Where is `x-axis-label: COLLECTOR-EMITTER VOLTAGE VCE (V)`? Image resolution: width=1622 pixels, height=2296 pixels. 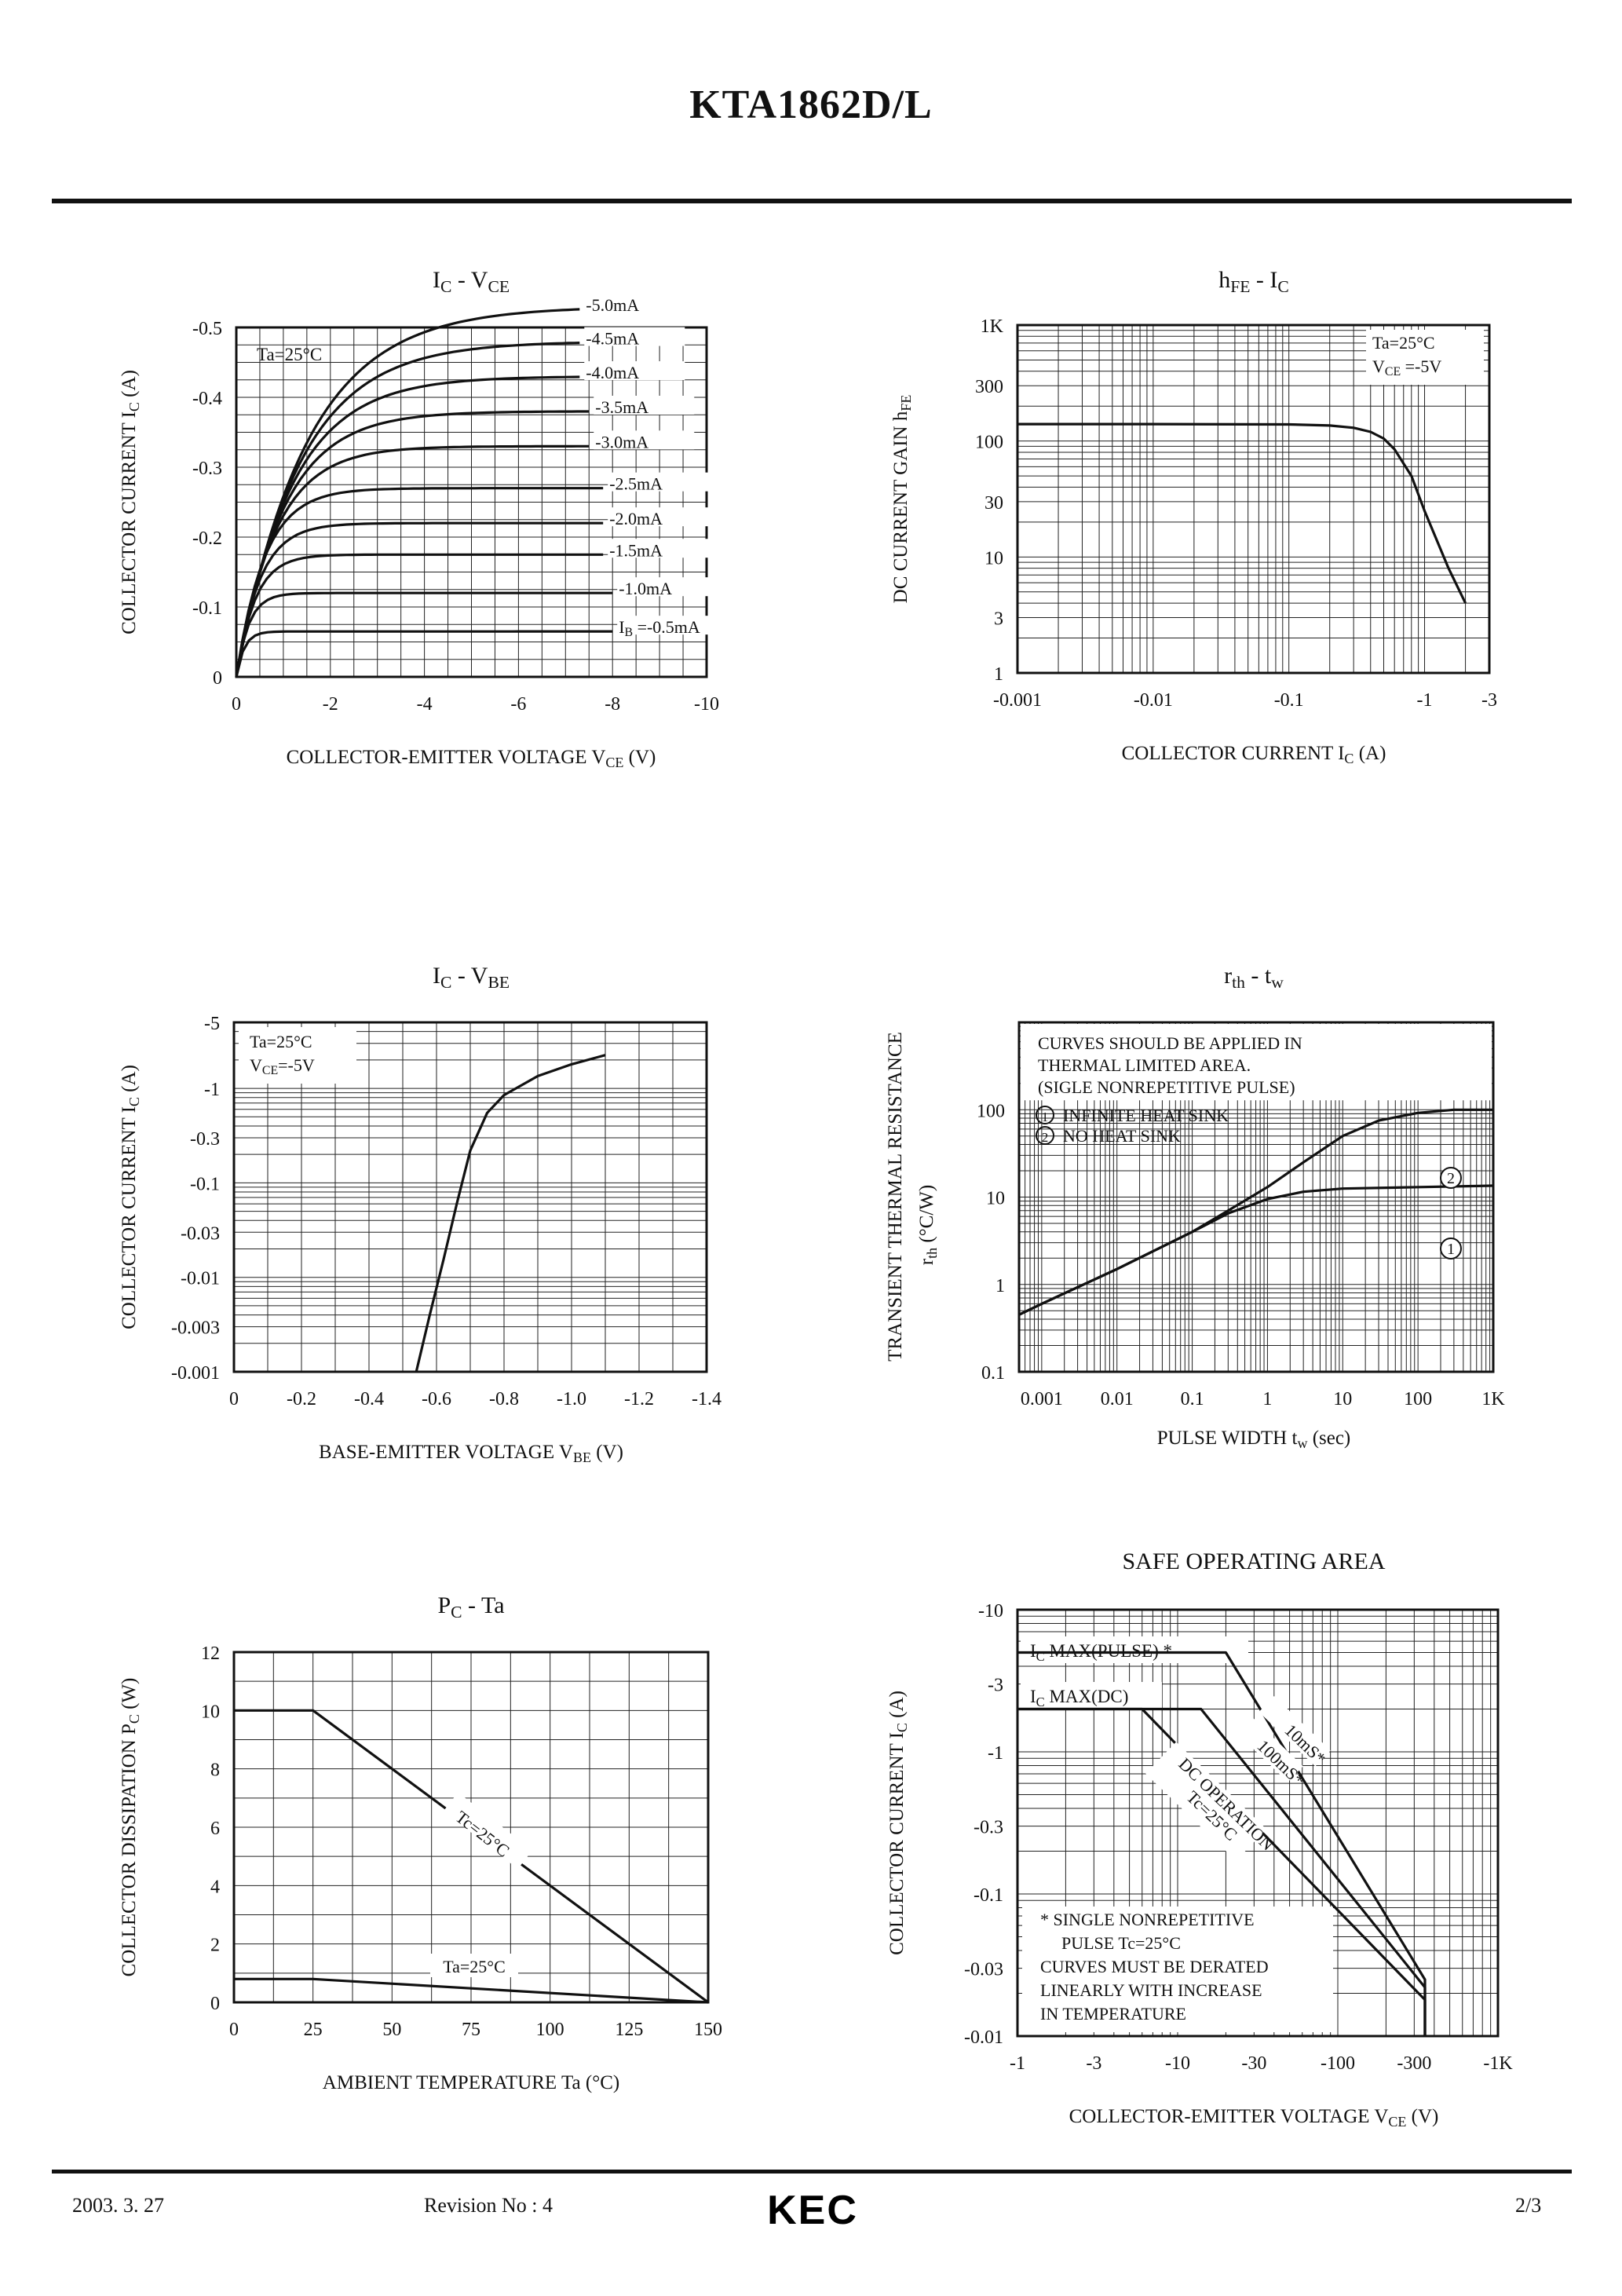 x-axis-label: COLLECTOR-EMITTER VOLTAGE VCE (V) is located at coordinates (1254, 2118).